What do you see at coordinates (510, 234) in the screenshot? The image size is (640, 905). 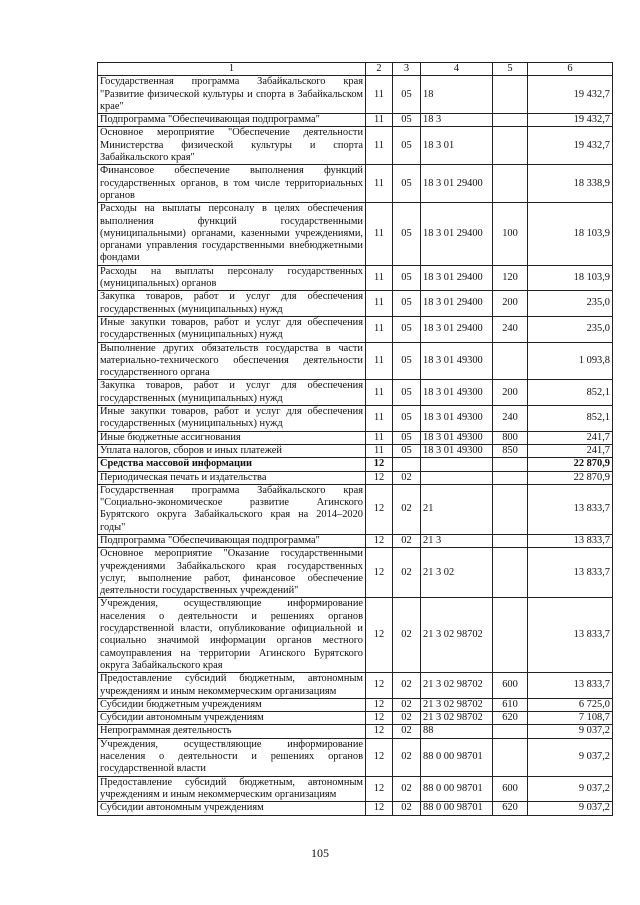 I see `code-expense-type-cell: 100` at bounding box center [510, 234].